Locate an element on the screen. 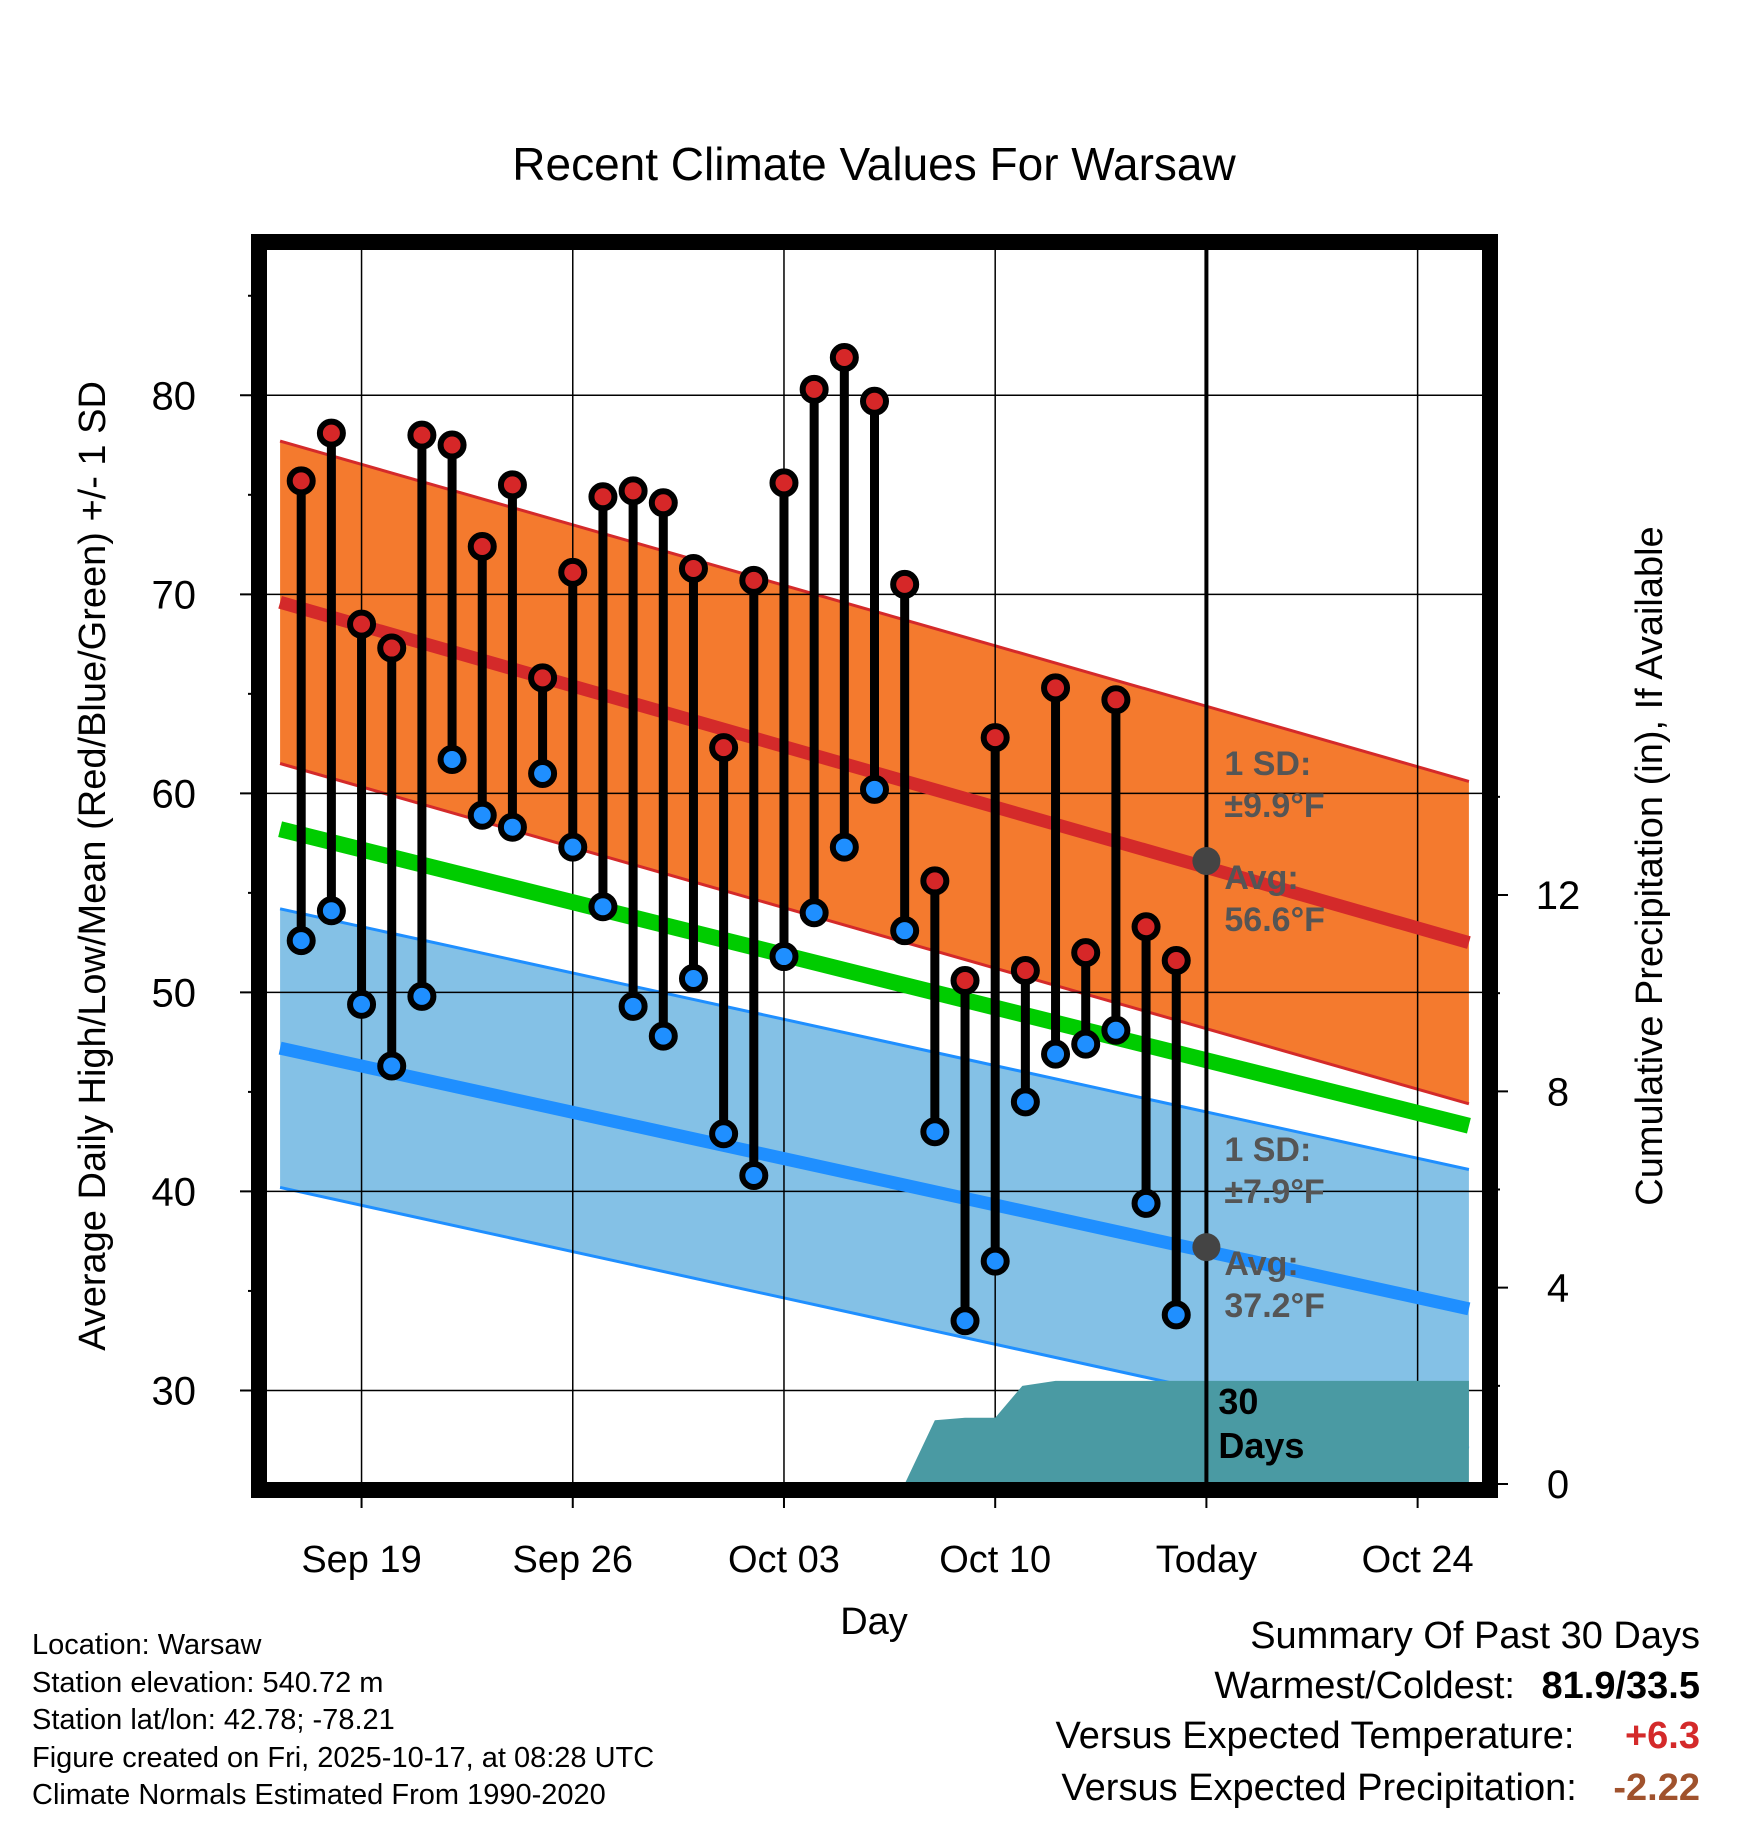  precip-area is located at coordinates (1186, 1432).